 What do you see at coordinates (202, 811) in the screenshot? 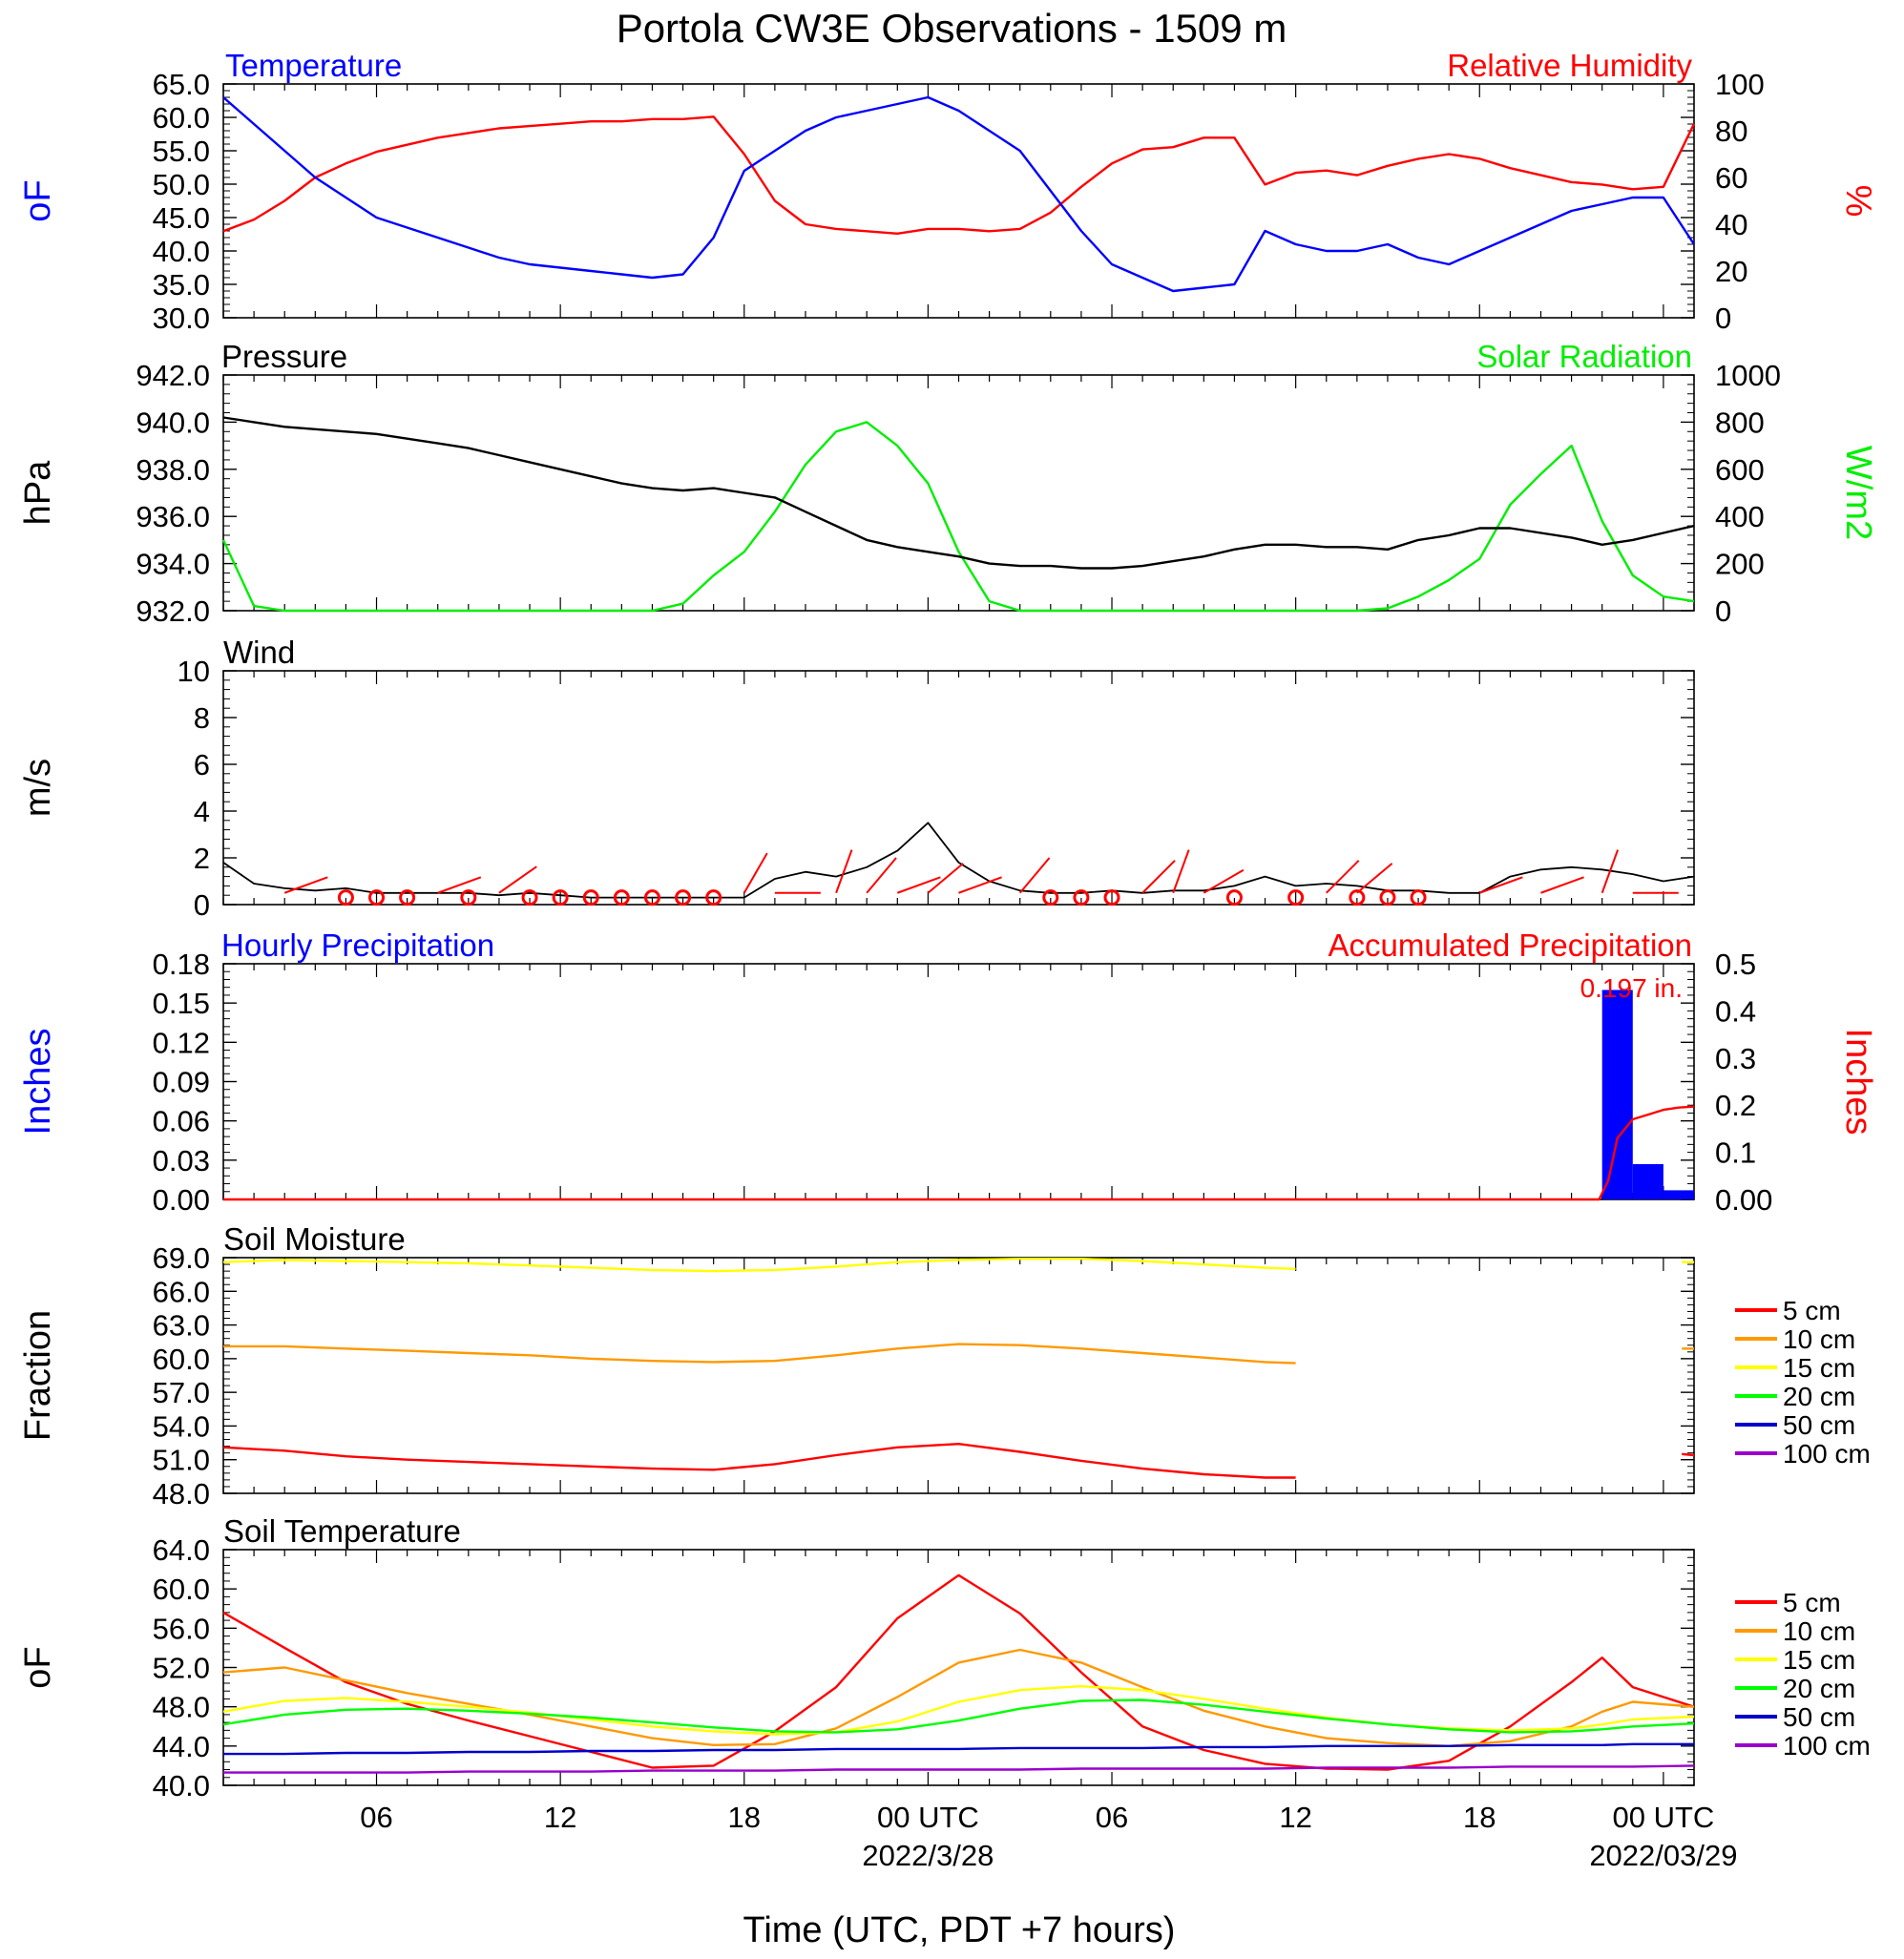
I see `y-tick-label: 4` at bounding box center [202, 811].